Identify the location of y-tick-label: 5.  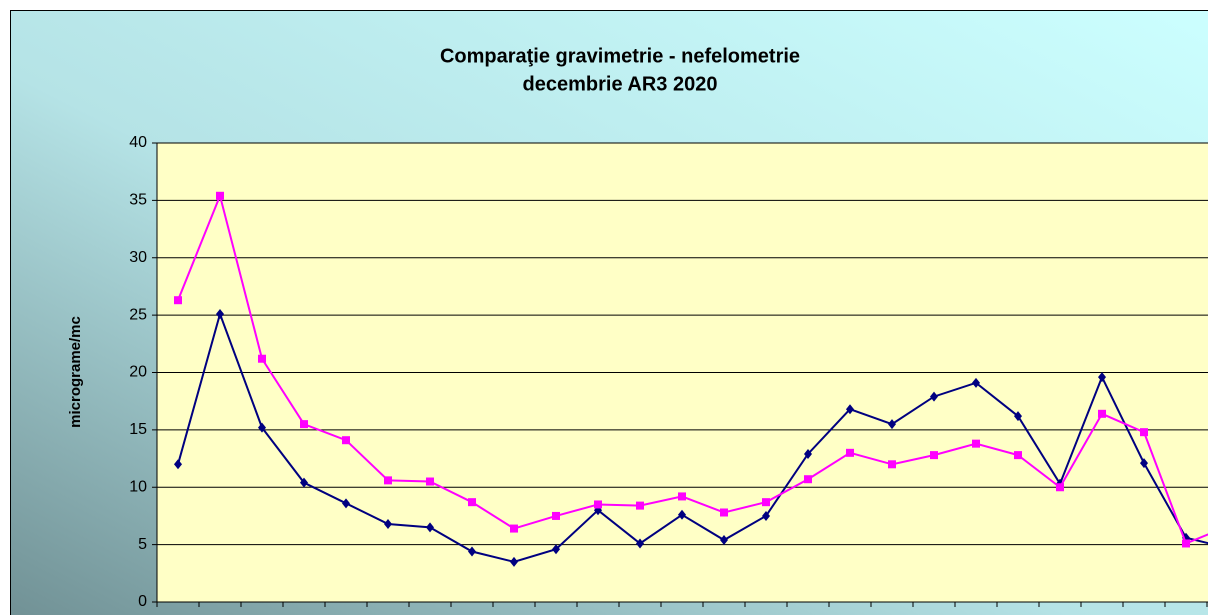
(142, 544).